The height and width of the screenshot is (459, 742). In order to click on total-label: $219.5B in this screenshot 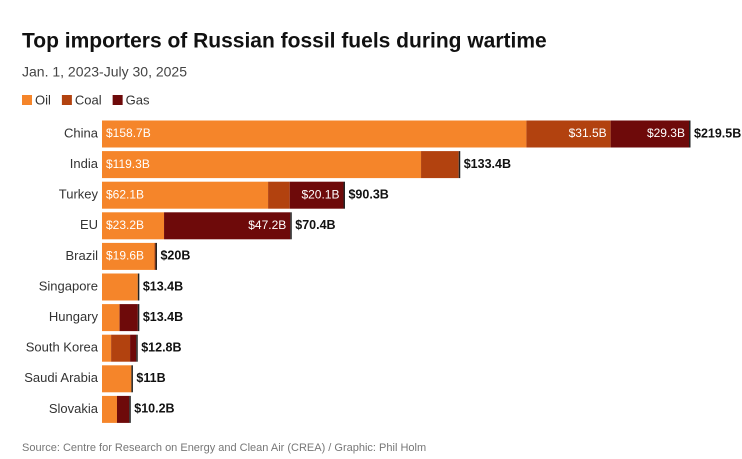, I will do `click(717, 133)`.